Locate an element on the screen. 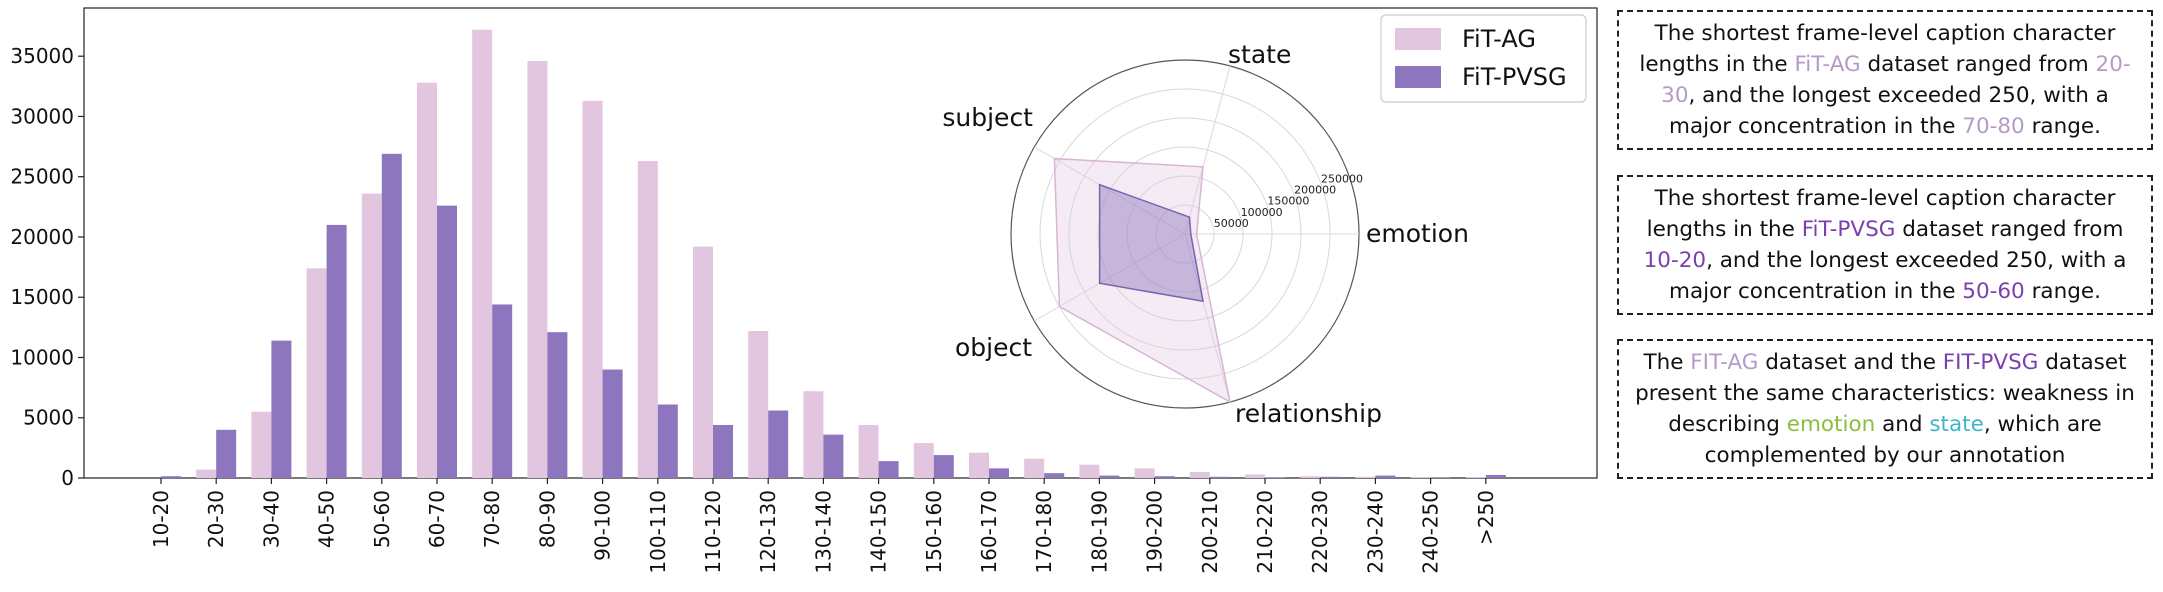 Image resolution: width=2163 pixels, height=592 pixels. y-tick-label: 30000 is located at coordinates (42, 116).